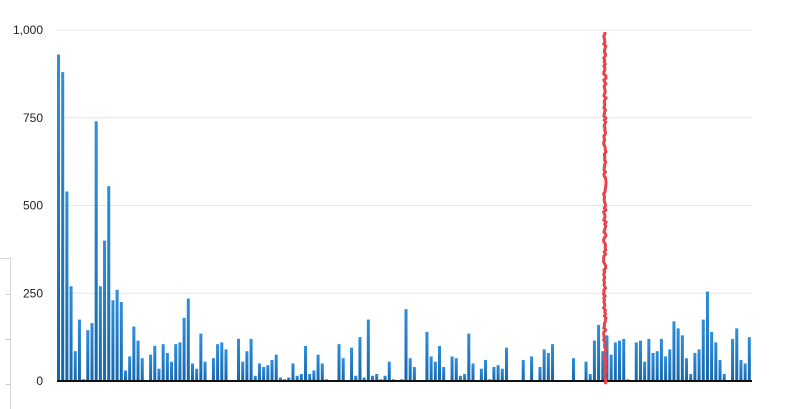 This screenshot has width=805, height=409. Describe the element at coordinates (28, 30) in the screenshot. I see `y-tick-label: 1,000` at that location.